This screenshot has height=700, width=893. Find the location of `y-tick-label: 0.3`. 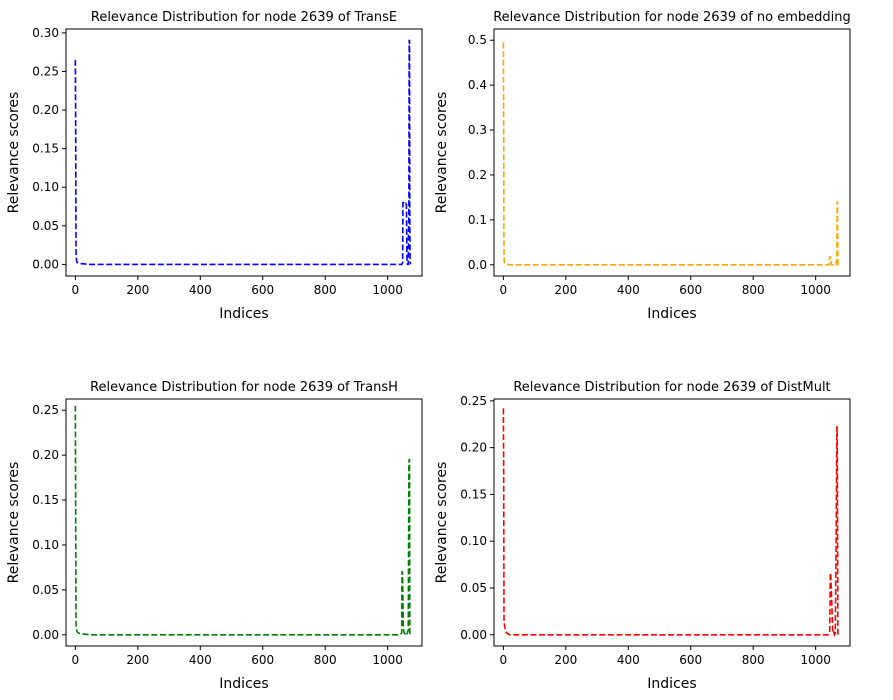

y-tick-label: 0.3 is located at coordinates (477, 130).